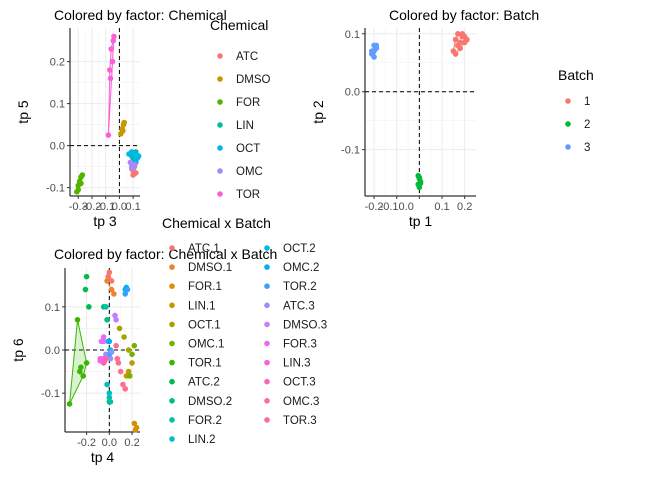  I want to click on legend-title: Chemical x Batch, so click(216, 223).